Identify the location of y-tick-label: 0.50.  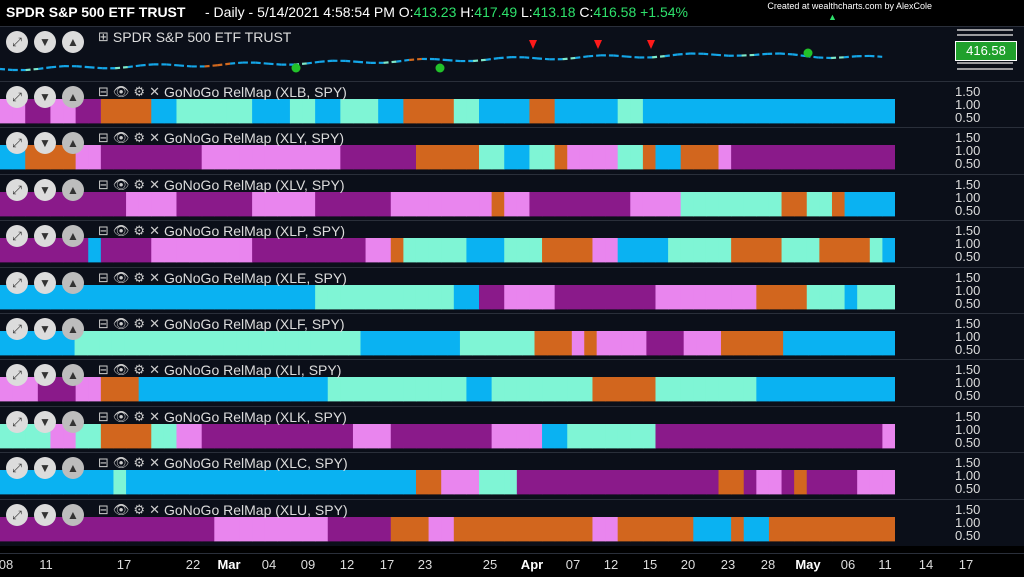
(967, 117).